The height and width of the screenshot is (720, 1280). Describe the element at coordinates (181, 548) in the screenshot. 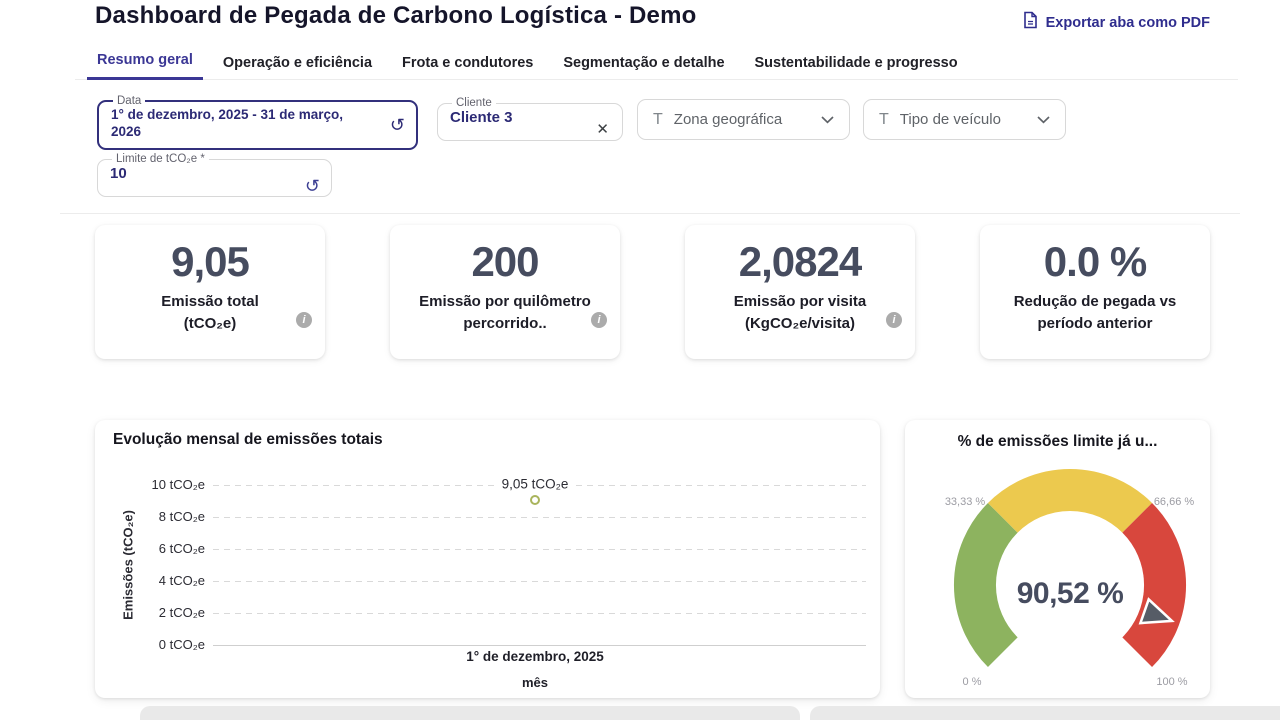

I see `y-tick: 6 tCO₂e` at that location.